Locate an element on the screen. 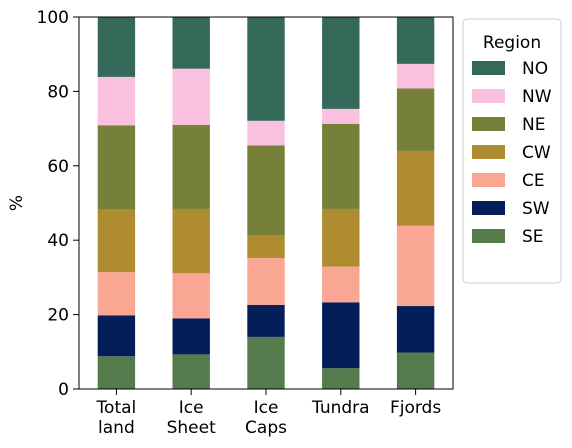 The width and height of the screenshot is (572, 448). legend-swatch-sw is located at coordinates (488, 208).